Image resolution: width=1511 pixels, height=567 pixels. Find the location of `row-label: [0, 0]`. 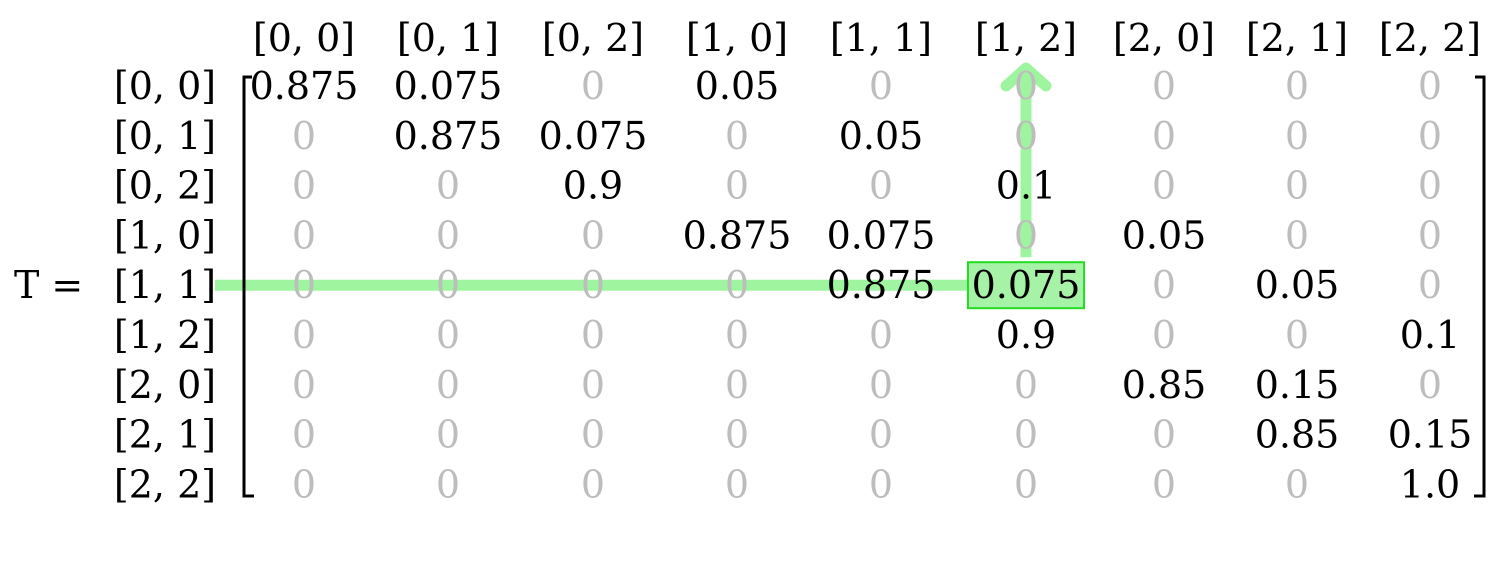

row-label: [0, 0] is located at coordinates (165, 86).